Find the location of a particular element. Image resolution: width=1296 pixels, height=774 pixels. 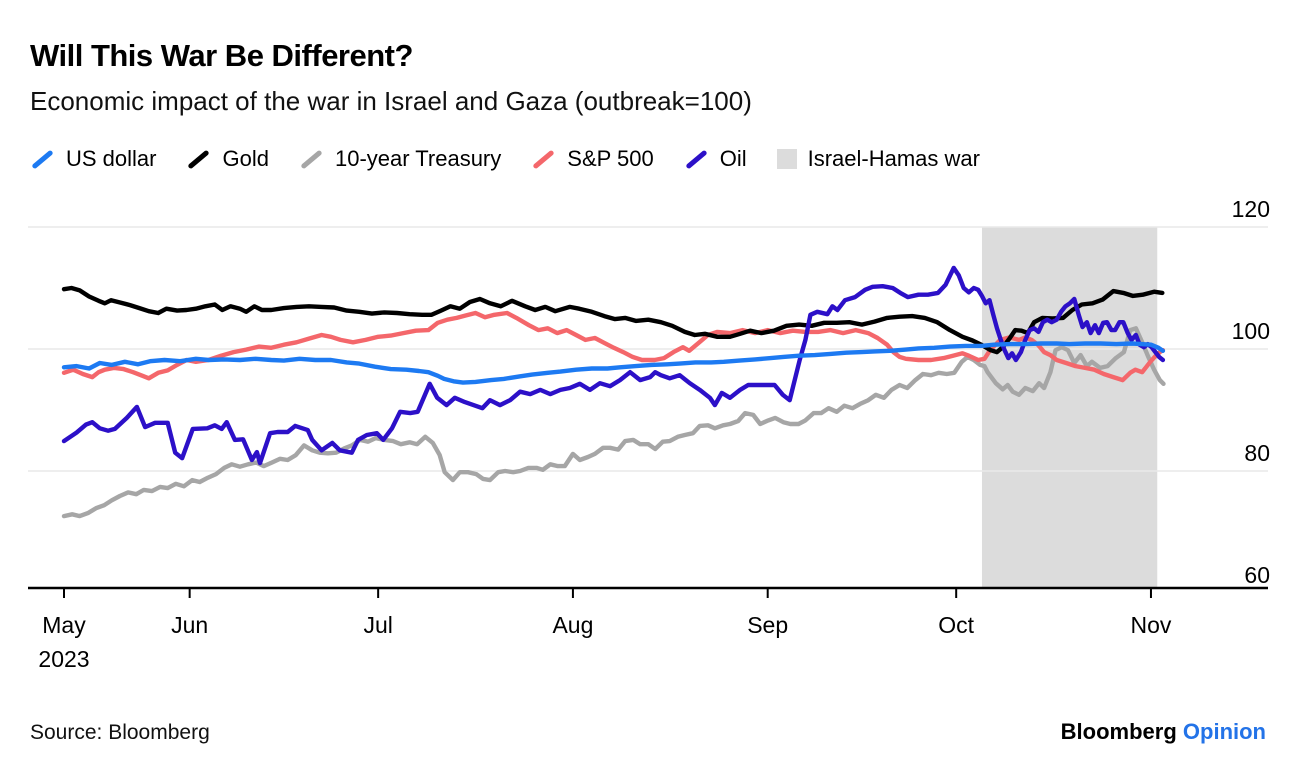

y-axis-label-80: 80 is located at coordinates (1257, 453).